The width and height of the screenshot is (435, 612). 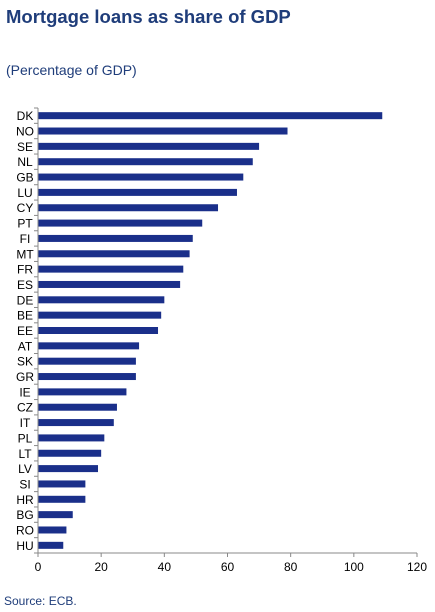 What do you see at coordinates (149, 146) in the screenshot?
I see `bar-se` at bounding box center [149, 146].